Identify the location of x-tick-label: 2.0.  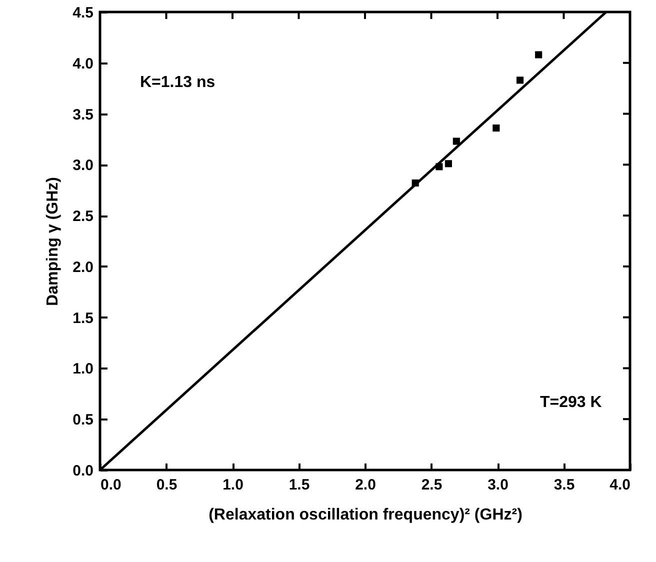
(365, 485).